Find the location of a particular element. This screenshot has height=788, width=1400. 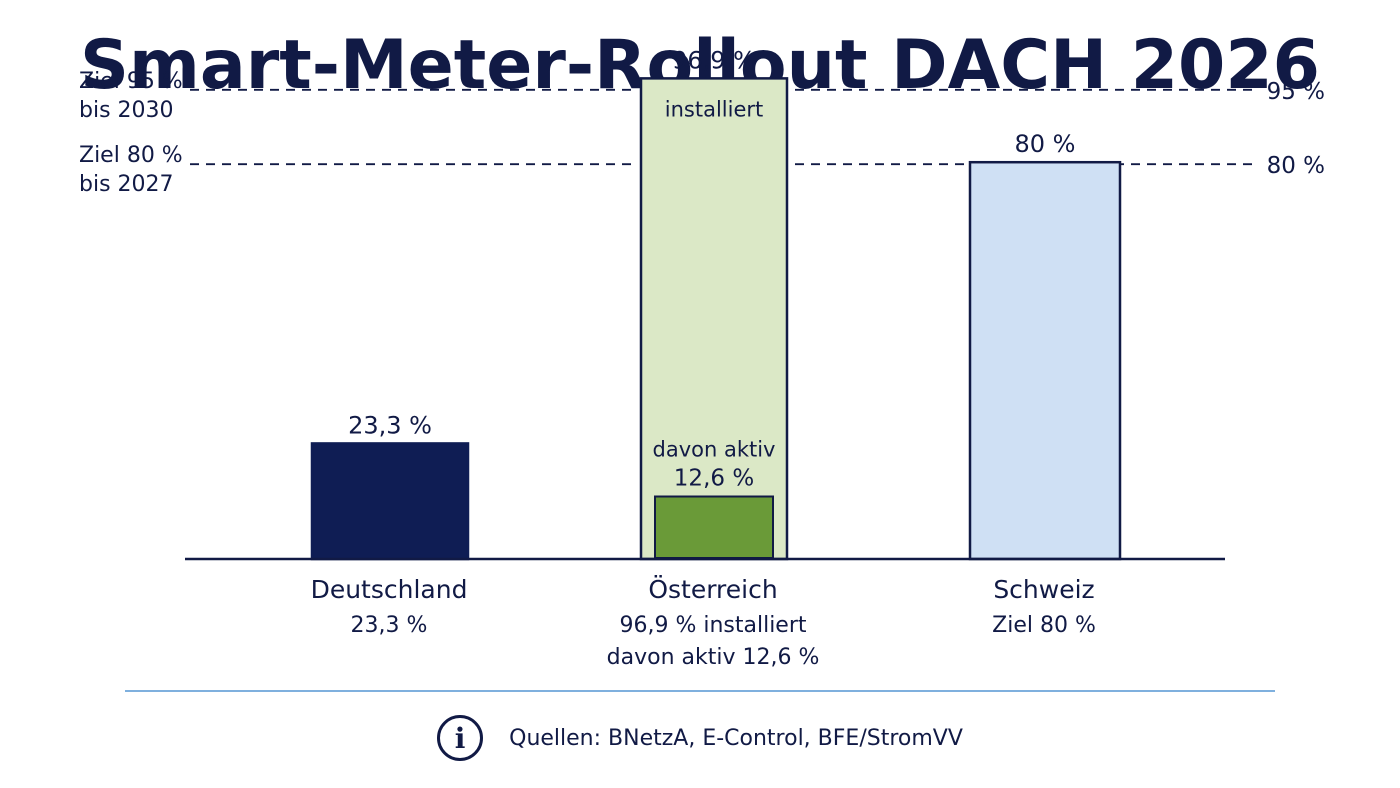

category-label-sterreich: Österreich is located at coordinates (712, 589).